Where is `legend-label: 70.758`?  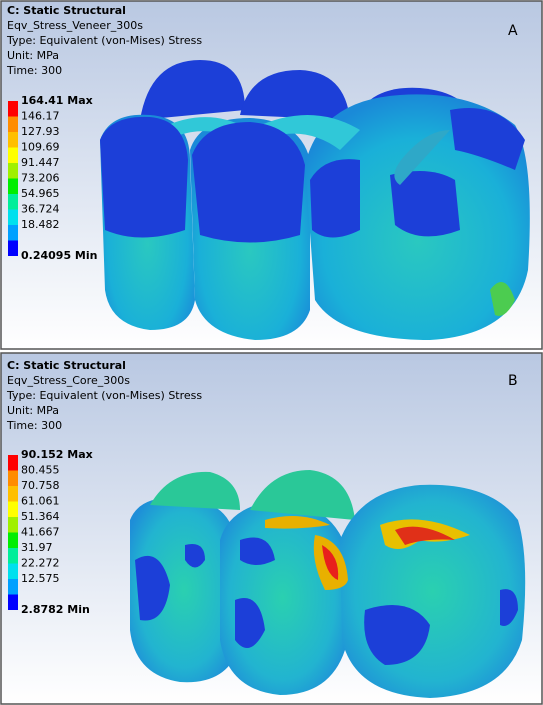
legend-label: 70.758 is located at coordinates (40, 485).